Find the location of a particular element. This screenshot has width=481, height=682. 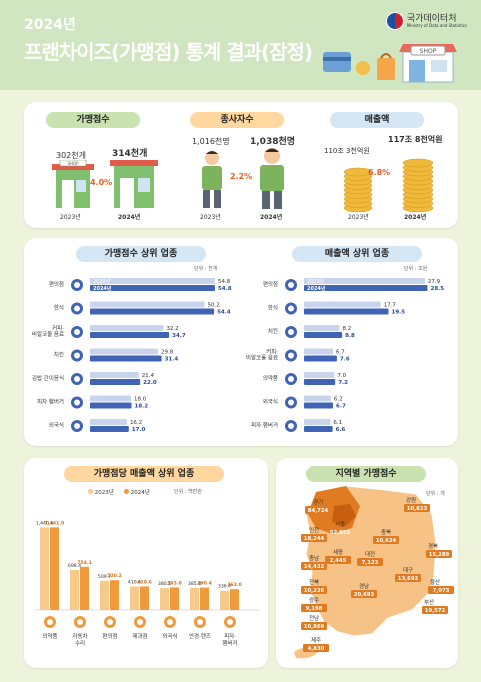

column-category-label: 외국식 is located at coordinates (169, 636).